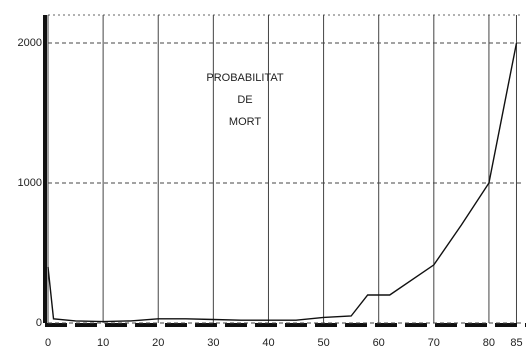  Describe the element at coordinates (103, 343) in the screenshot. I see `x-tick-label: 10` at that location.